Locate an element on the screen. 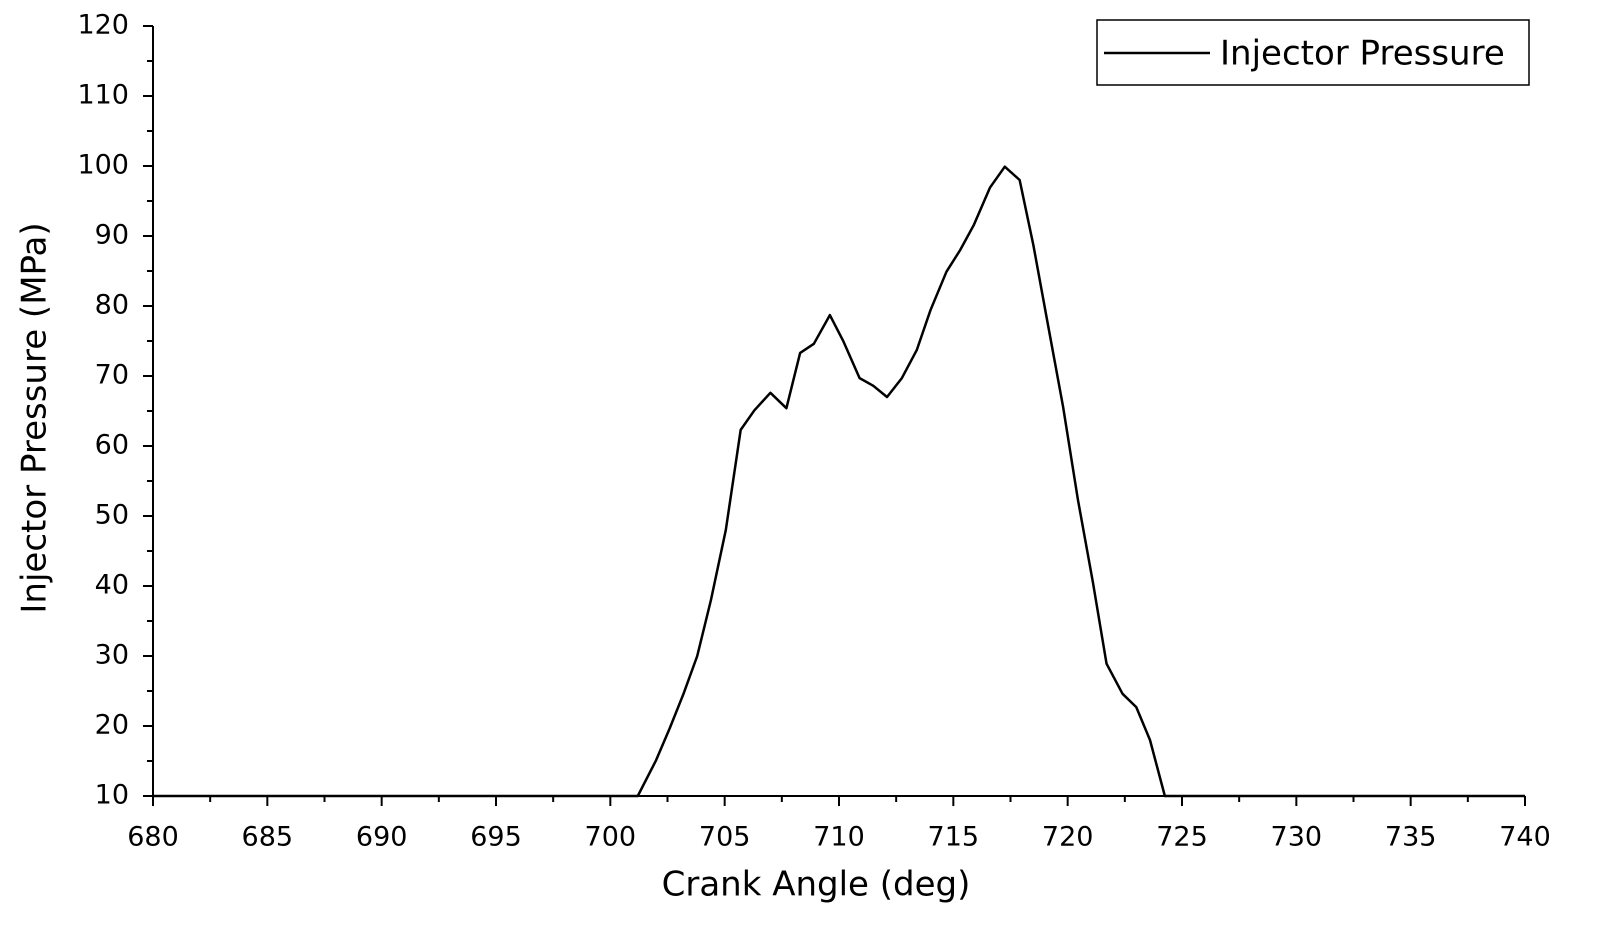 This screenshot has width=1602, height=946. x-tick-label: 685 is located at coordinates (268, 837).